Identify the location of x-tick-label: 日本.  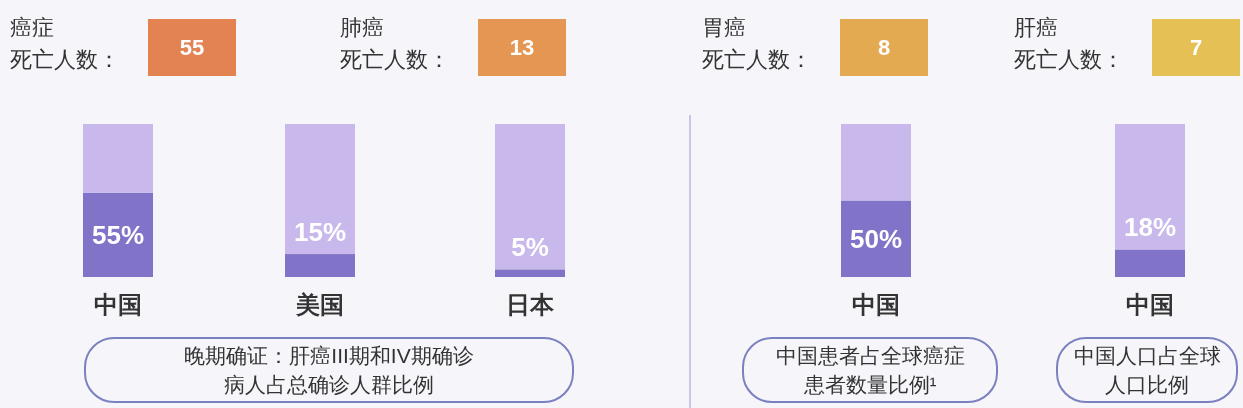
(530, 305).